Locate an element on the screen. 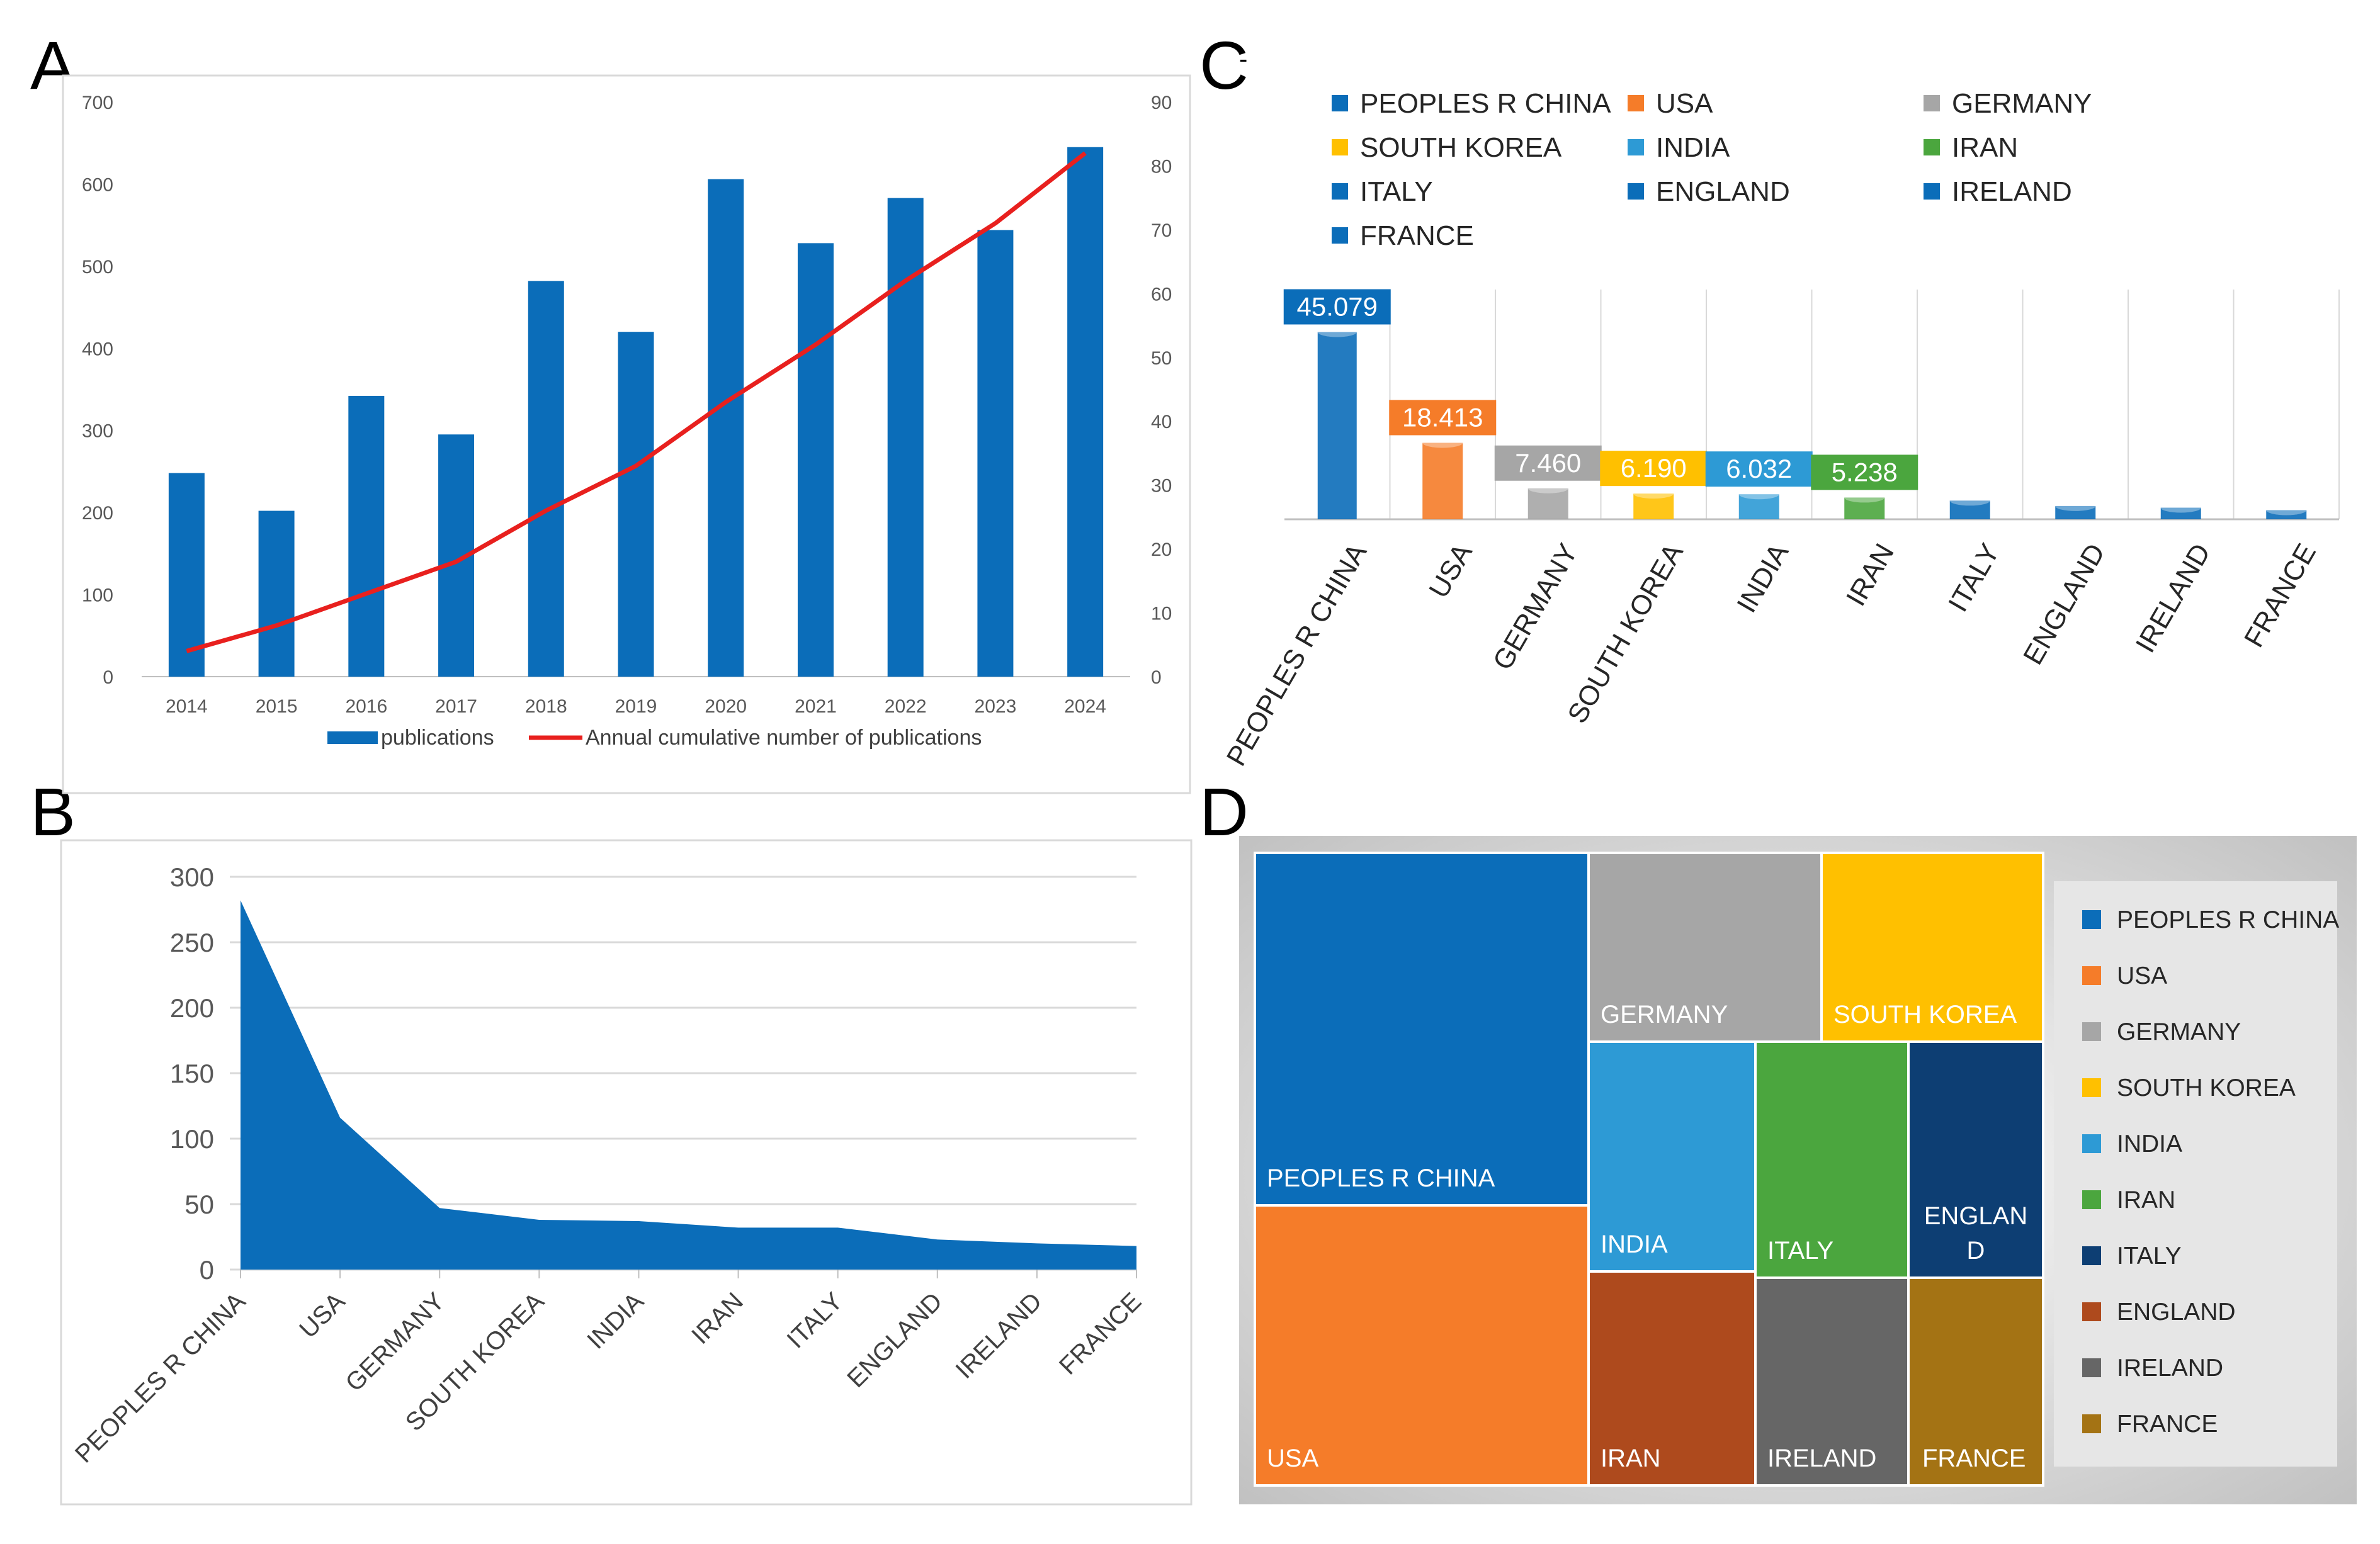  bar-iran is located at coordinates (1864, 508).